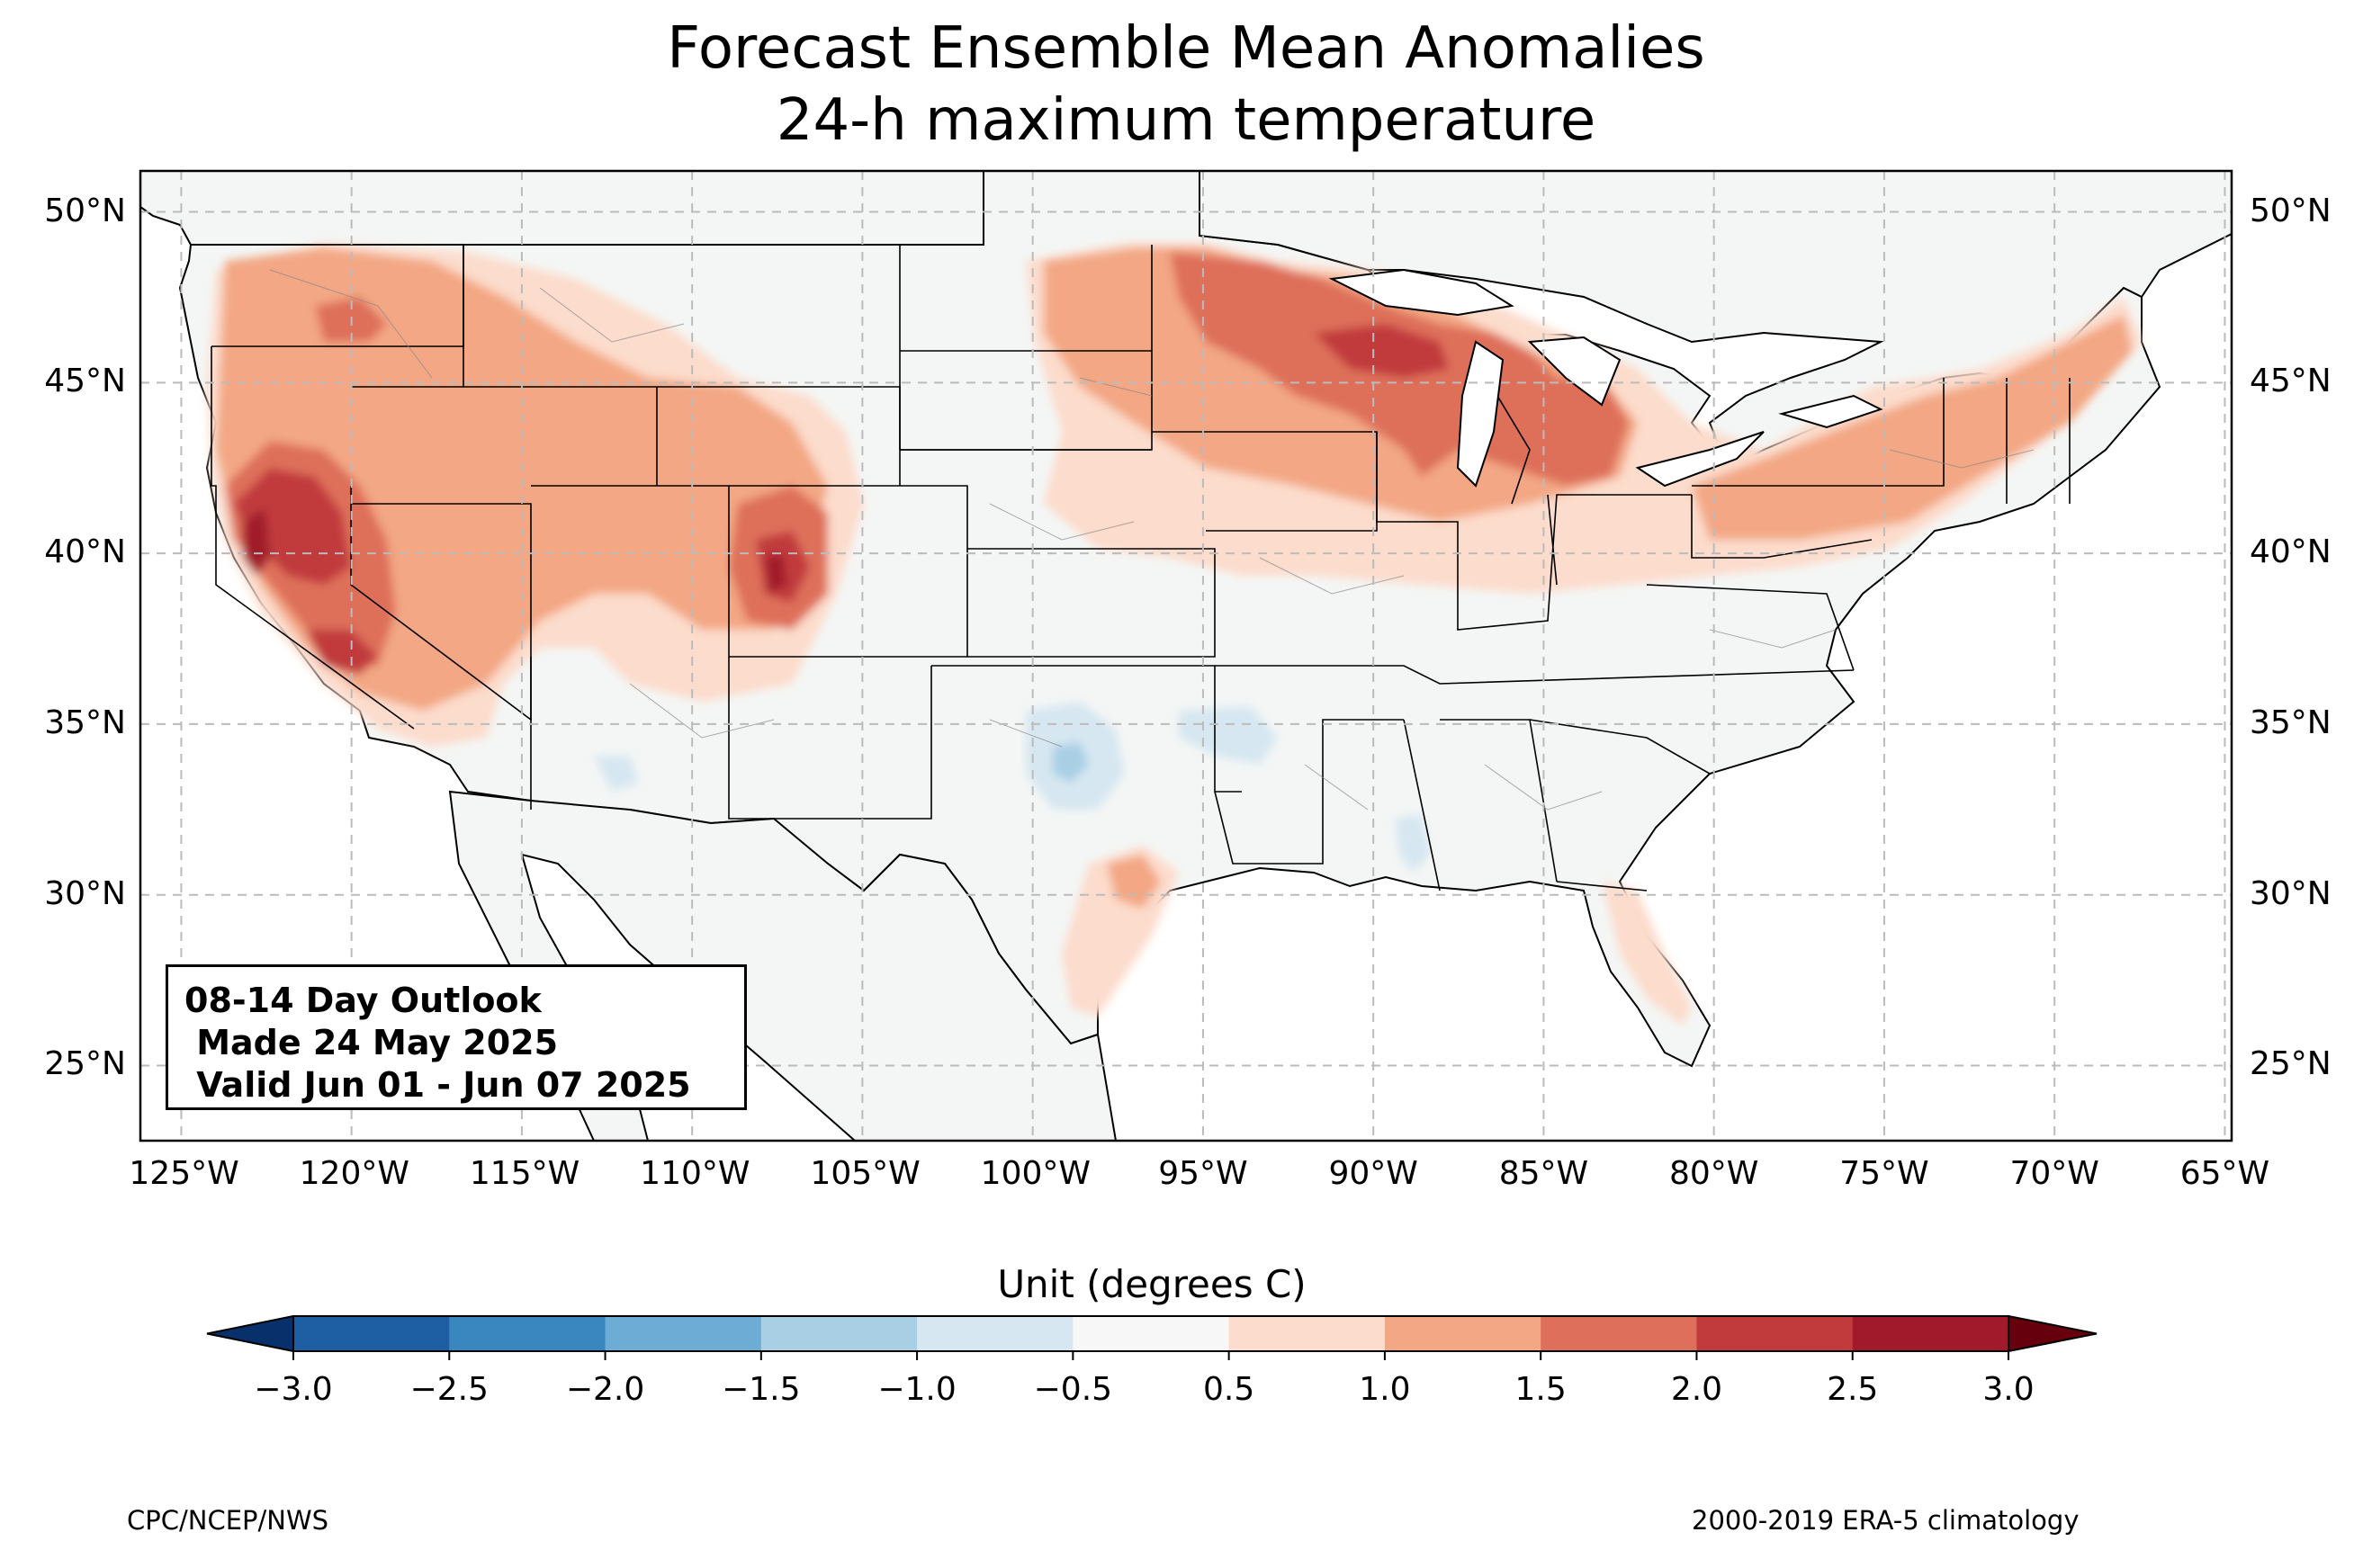 This screenshot has height=1568, width=2372. Describe the element at coordinates (85, 893) in the screenshot. I see `lat-tick-label-left: 30°N` at that location.